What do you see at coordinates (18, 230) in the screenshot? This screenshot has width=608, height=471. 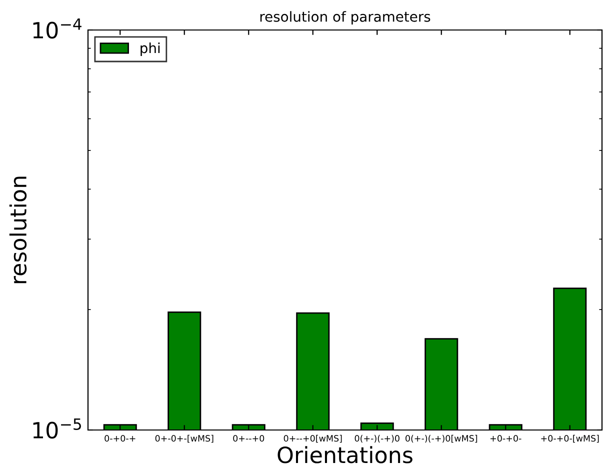 I see `y-axis-title: resolution` at bounding box center [18, 230].